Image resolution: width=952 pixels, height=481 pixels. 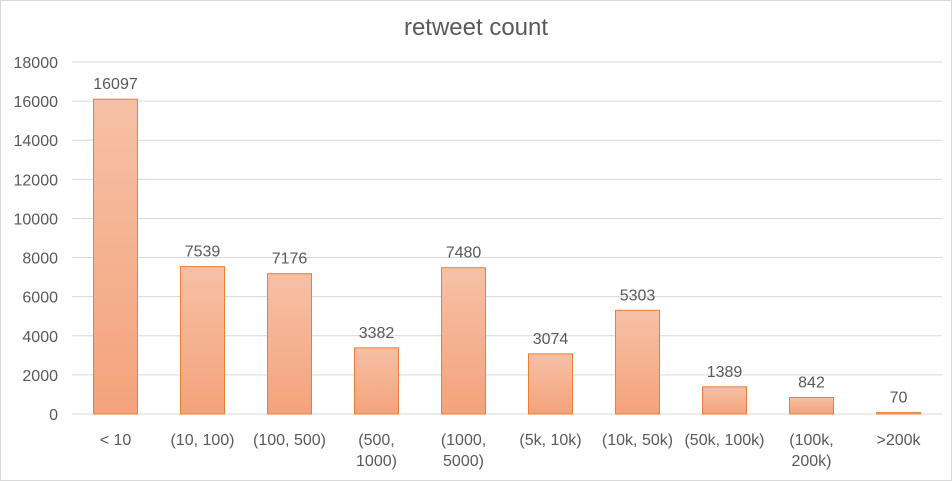 I want to click on data-label: 7480, so click(x=464, y=253).